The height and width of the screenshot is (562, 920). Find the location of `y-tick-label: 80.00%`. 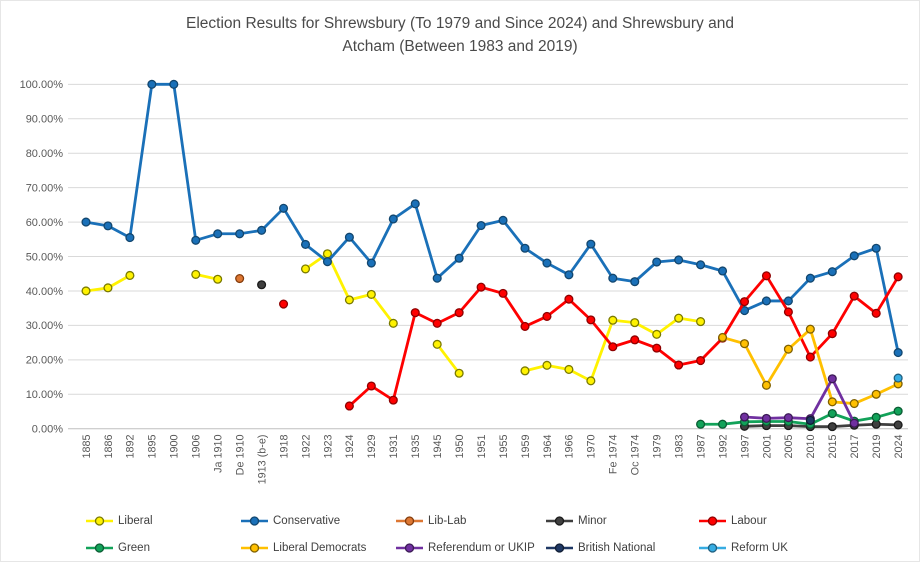

y-tick-label: 80.00% is located at coordinates (45, 154).